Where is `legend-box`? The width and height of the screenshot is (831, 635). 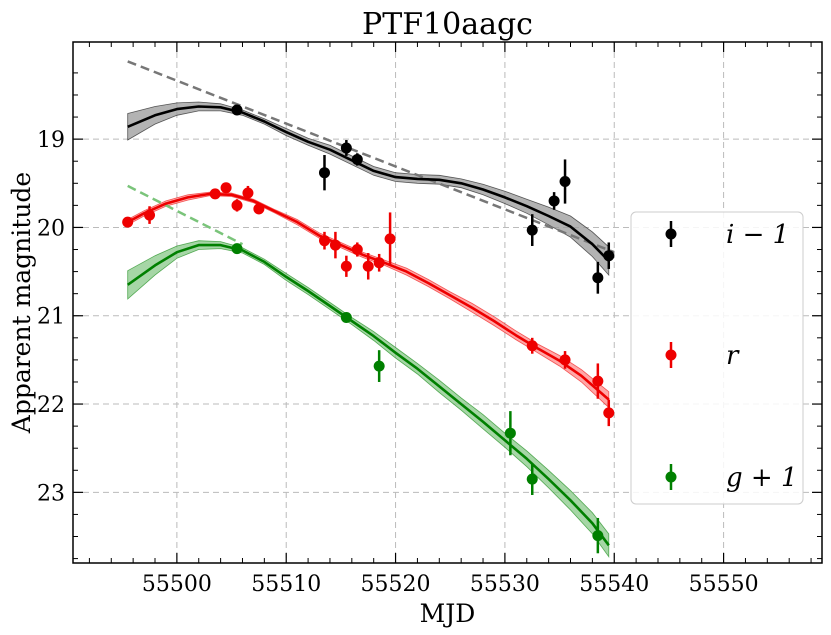 legend-box is located at coordinates (717, 358).